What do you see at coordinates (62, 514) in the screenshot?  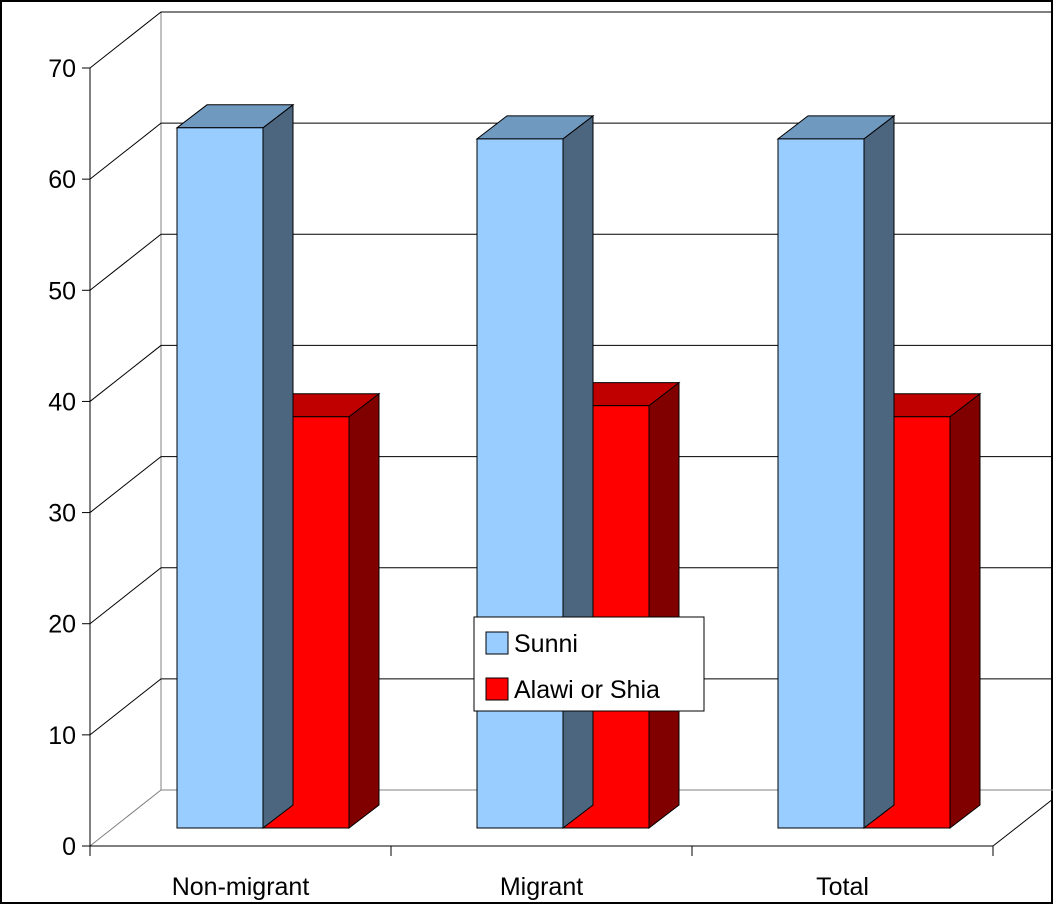 I see `y-tick-label: 30` at bounding box center [62, 514].